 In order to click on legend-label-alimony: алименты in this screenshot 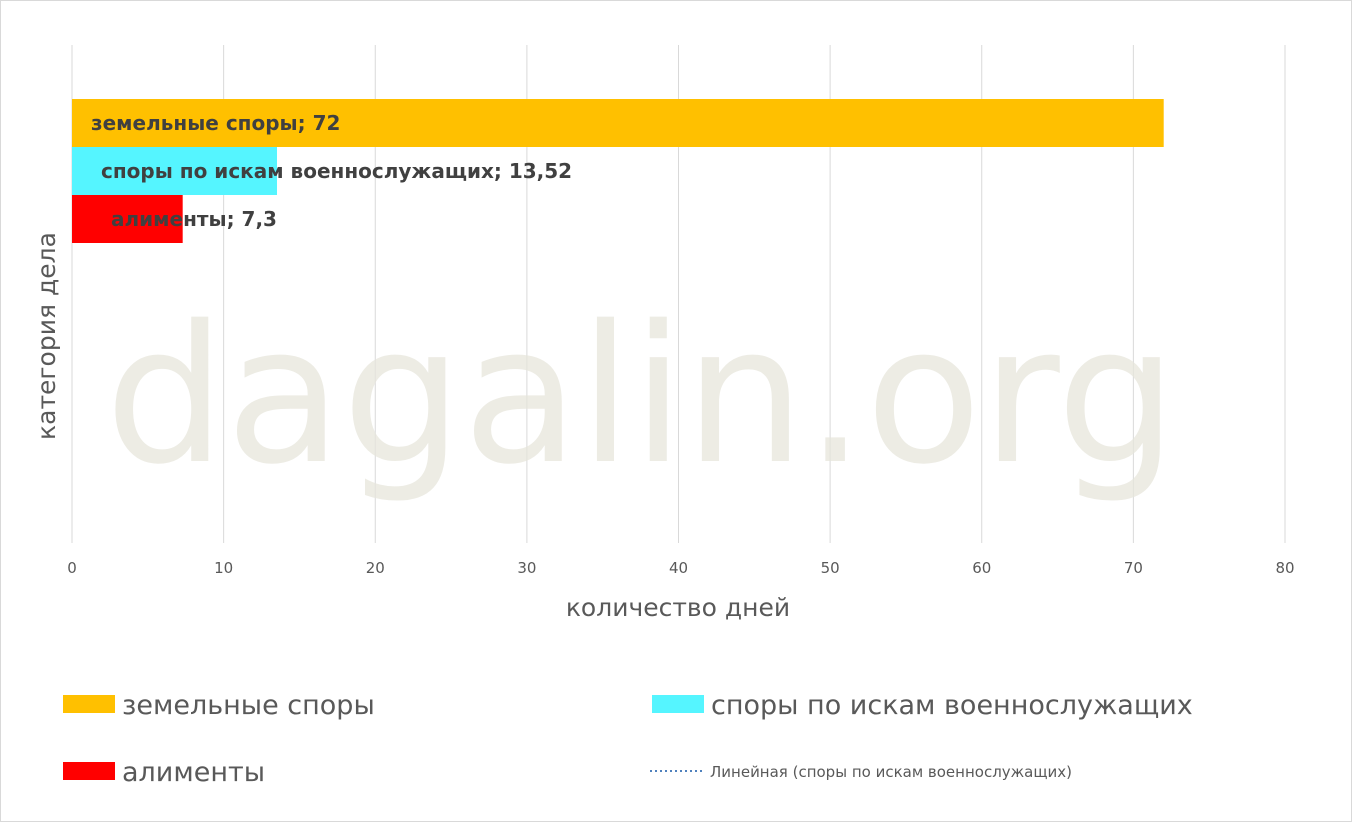, I will do `click(193, 772)`.